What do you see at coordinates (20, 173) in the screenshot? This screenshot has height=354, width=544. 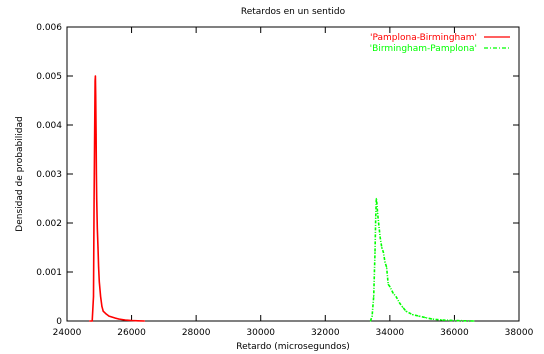 I see `y-axis-label: Densidad de probabilidad` at bounding box center [20, 173].